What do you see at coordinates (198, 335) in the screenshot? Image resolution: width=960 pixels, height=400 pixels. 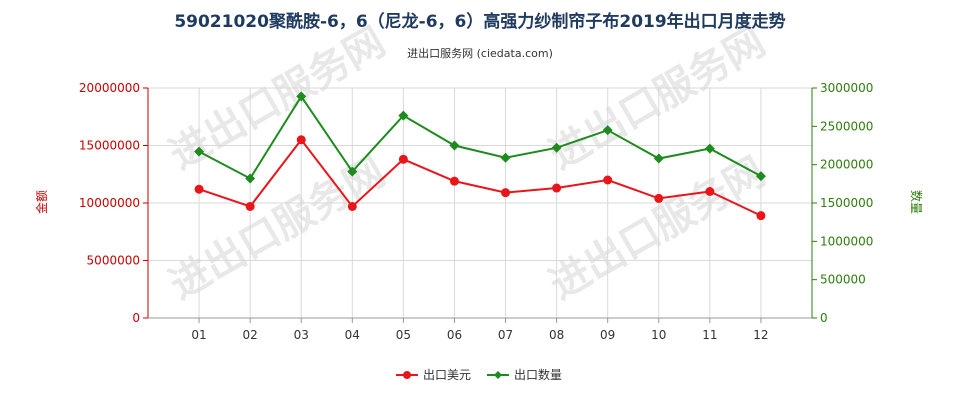 I see `x-tick-label: 01` at bounding box center [198, 335].